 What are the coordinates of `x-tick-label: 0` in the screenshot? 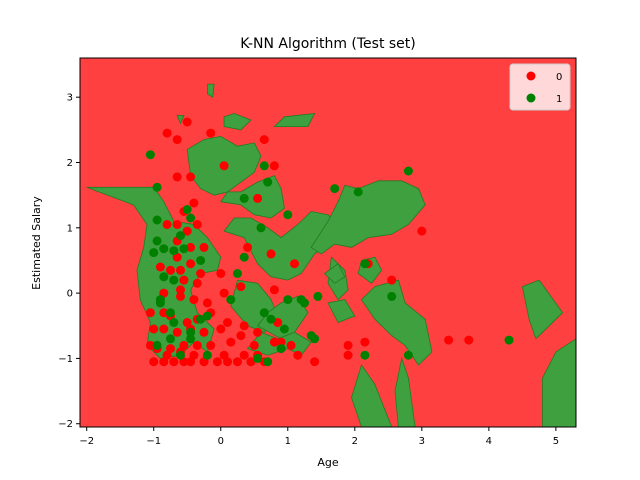 It's located at (221, 441).